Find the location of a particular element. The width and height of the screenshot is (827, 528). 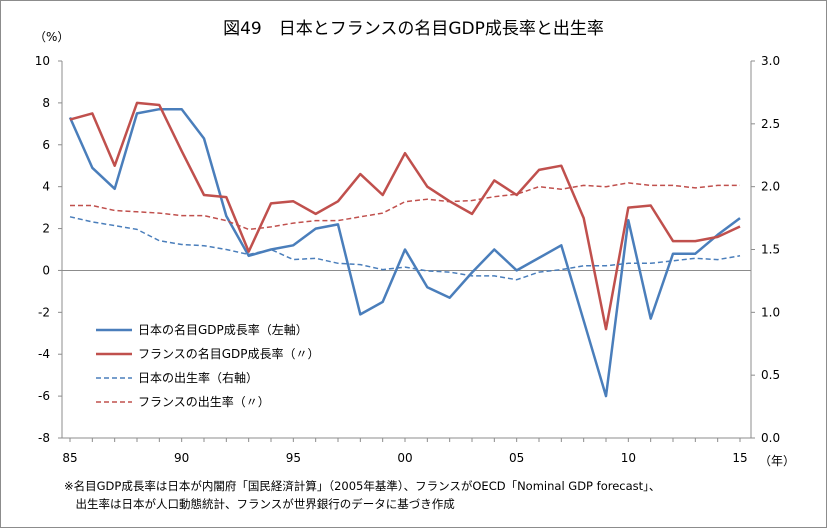

x-tick-label: 90 is located at coordinates (181, 458).